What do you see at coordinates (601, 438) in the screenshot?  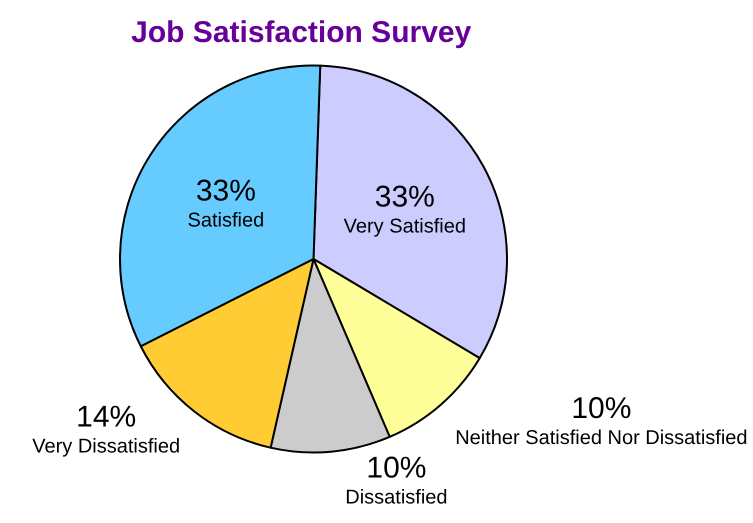 I see `slice-label: Neither Satisfied Nor Dissatisfied` at bounding box center [601, 438].